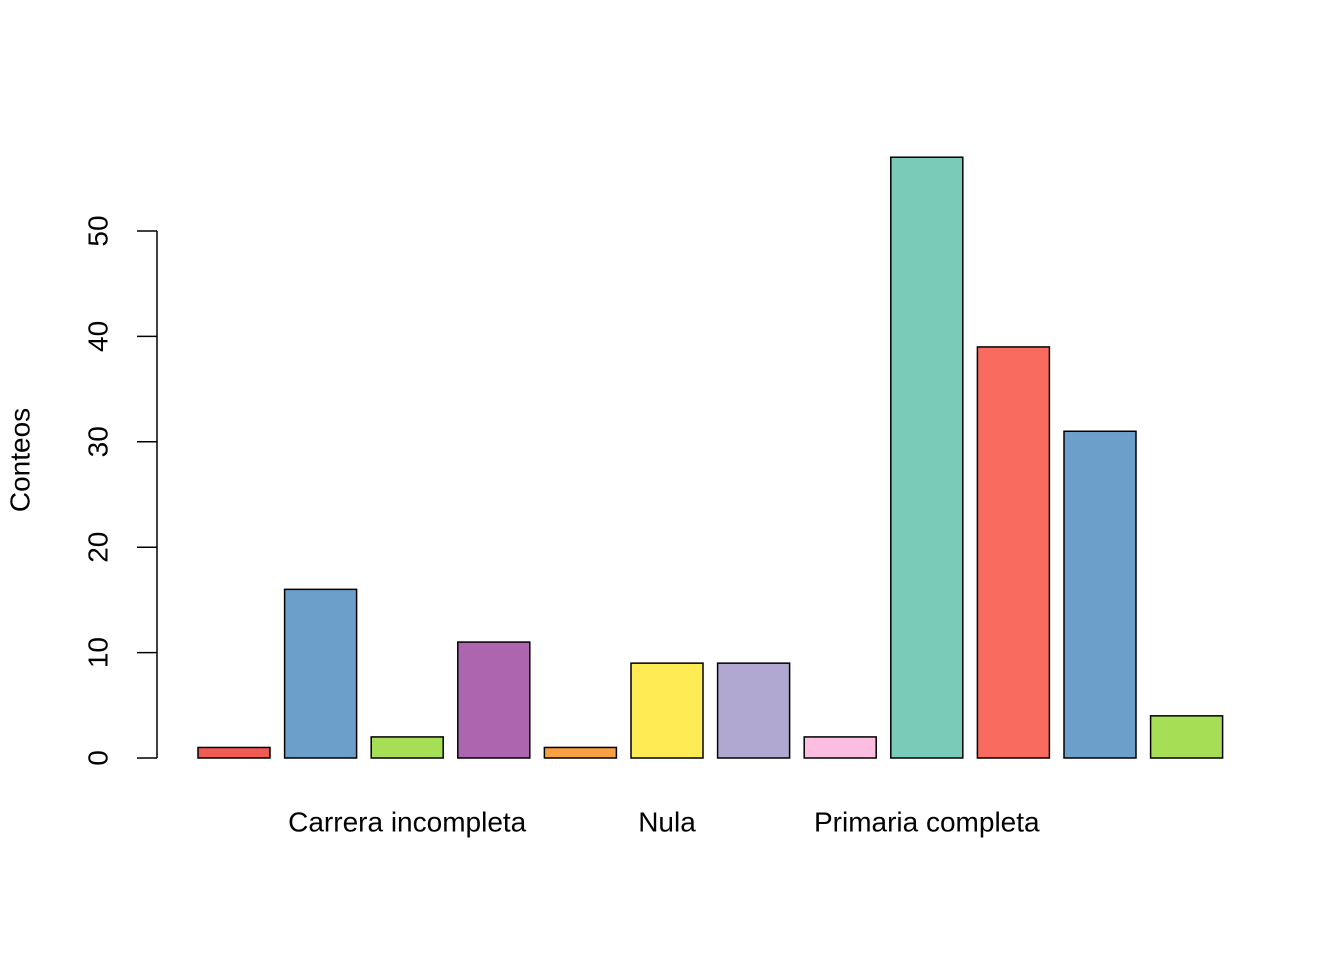 This screenshot has height=960, width=1344. I want to click on y-tick-label: 50, so click(97, 230).